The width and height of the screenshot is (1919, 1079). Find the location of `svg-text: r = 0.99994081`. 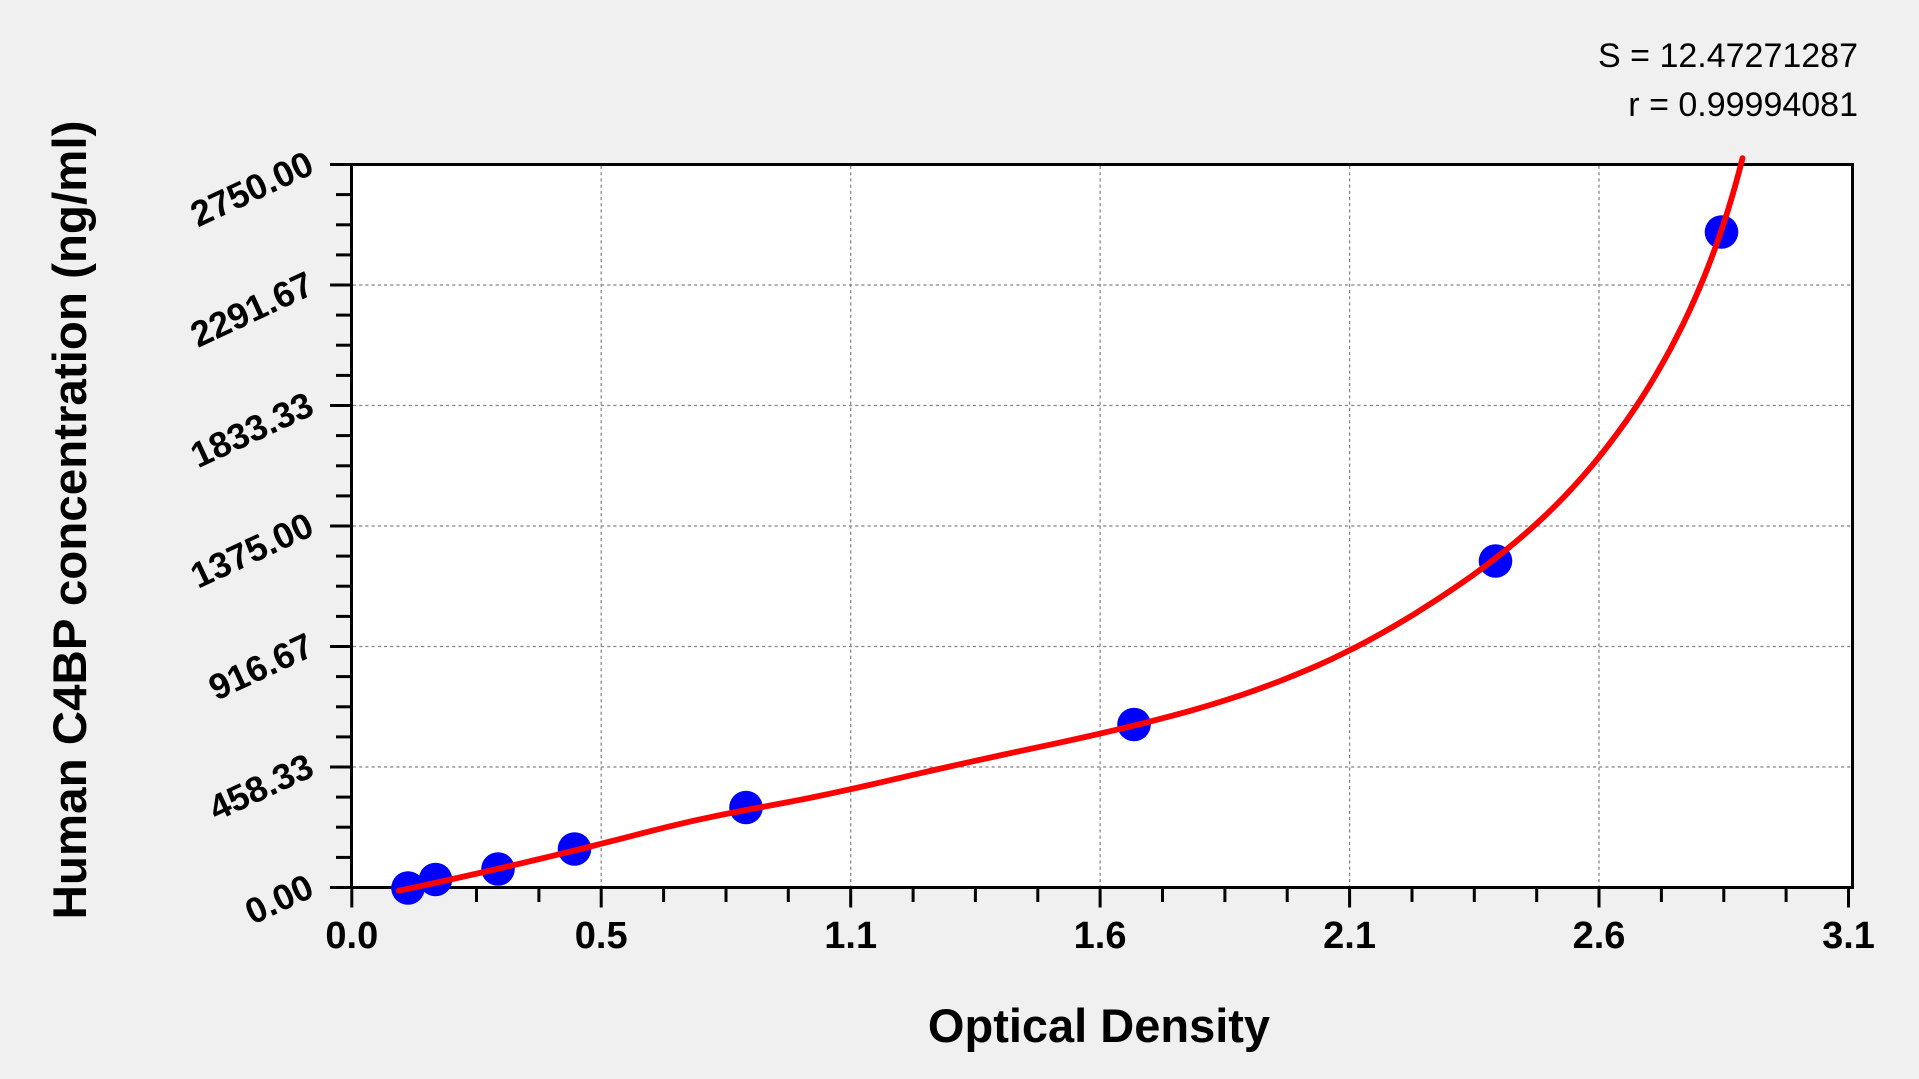

svg-text: r = 0.99994081 is located at coordinates (1743, 105).